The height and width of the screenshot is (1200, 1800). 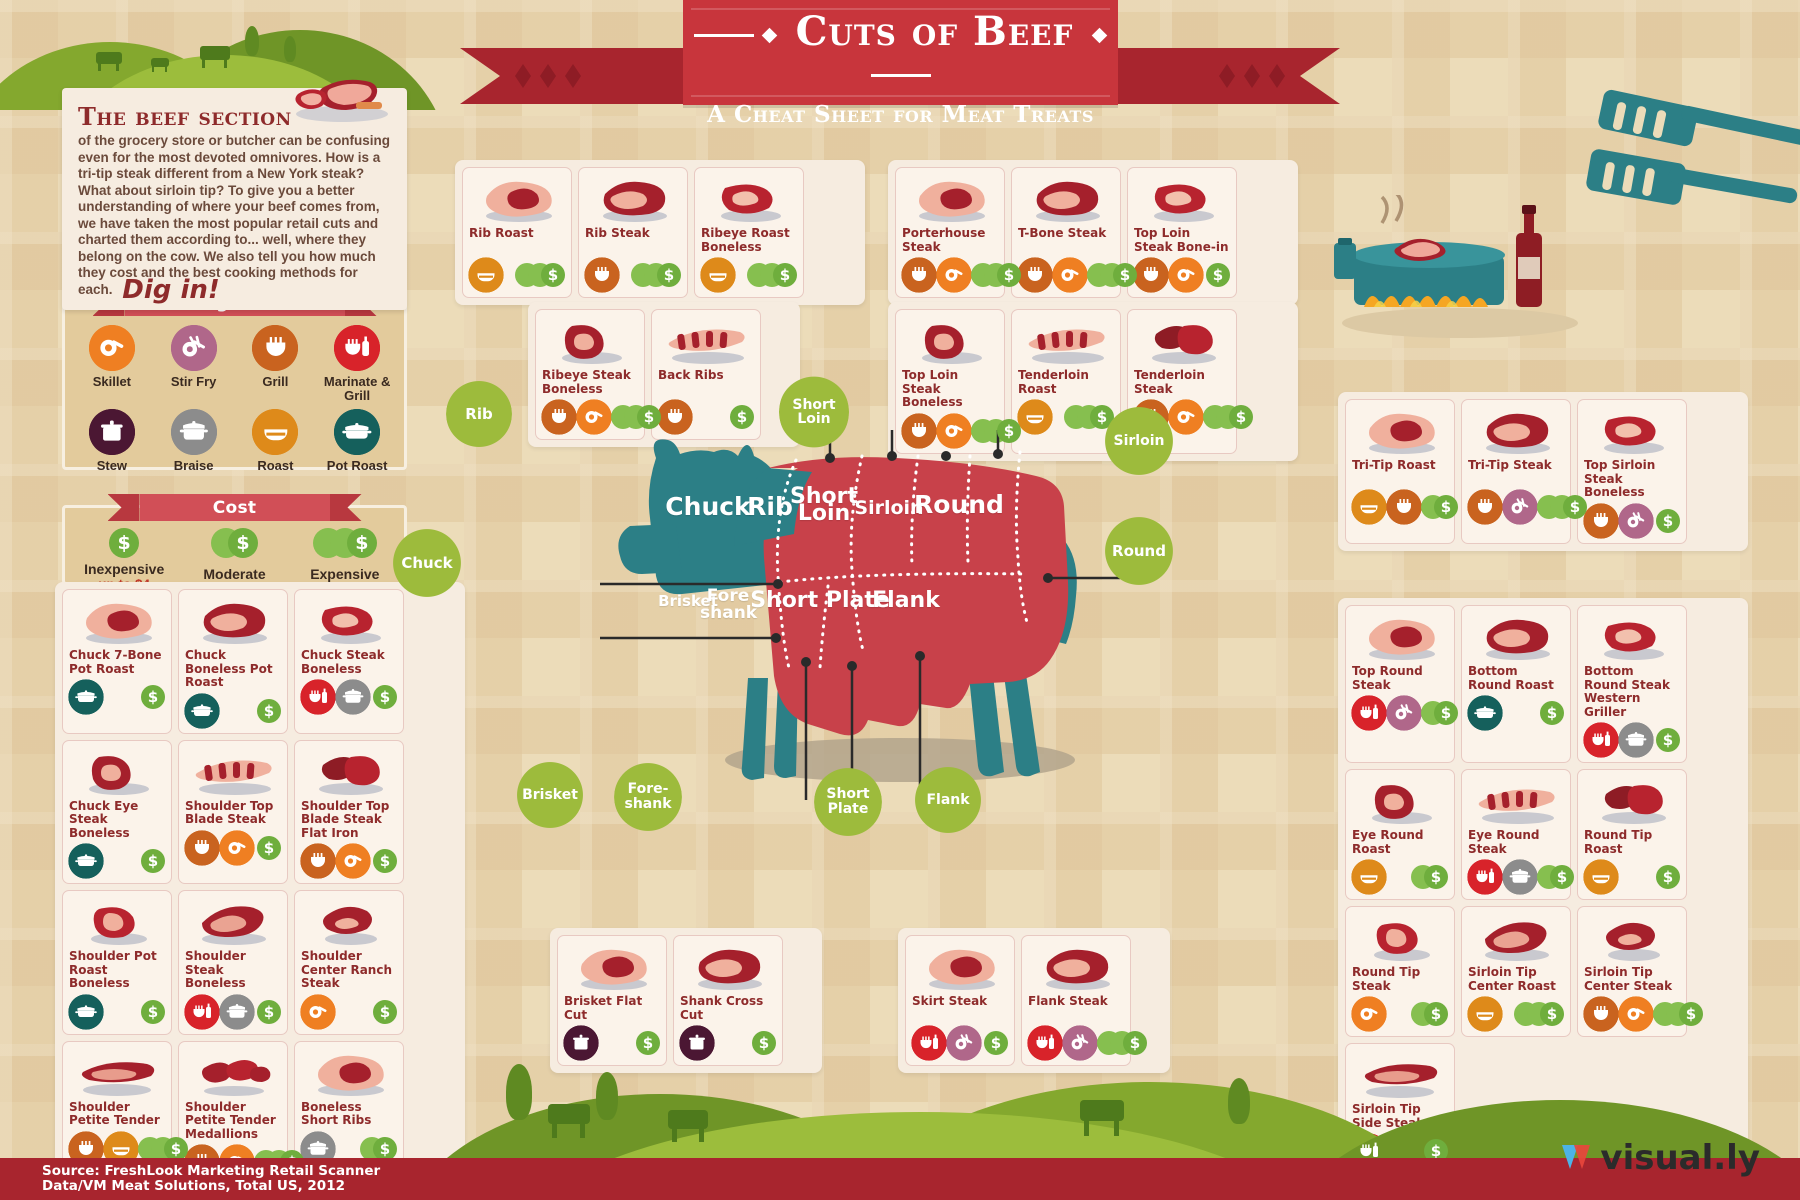 I want to click on cut-card: Tenderloin Roast $, so click(x=1066, y=381).